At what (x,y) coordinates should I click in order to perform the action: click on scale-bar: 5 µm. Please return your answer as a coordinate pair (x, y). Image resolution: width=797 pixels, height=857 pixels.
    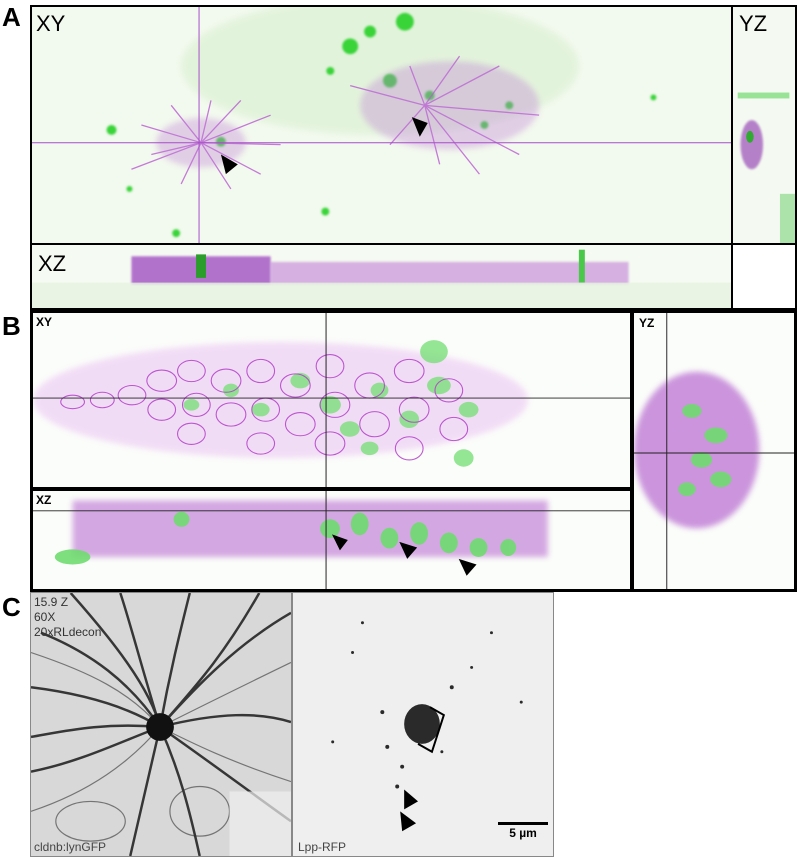
    Looking at the image, I should click on (523, 831).